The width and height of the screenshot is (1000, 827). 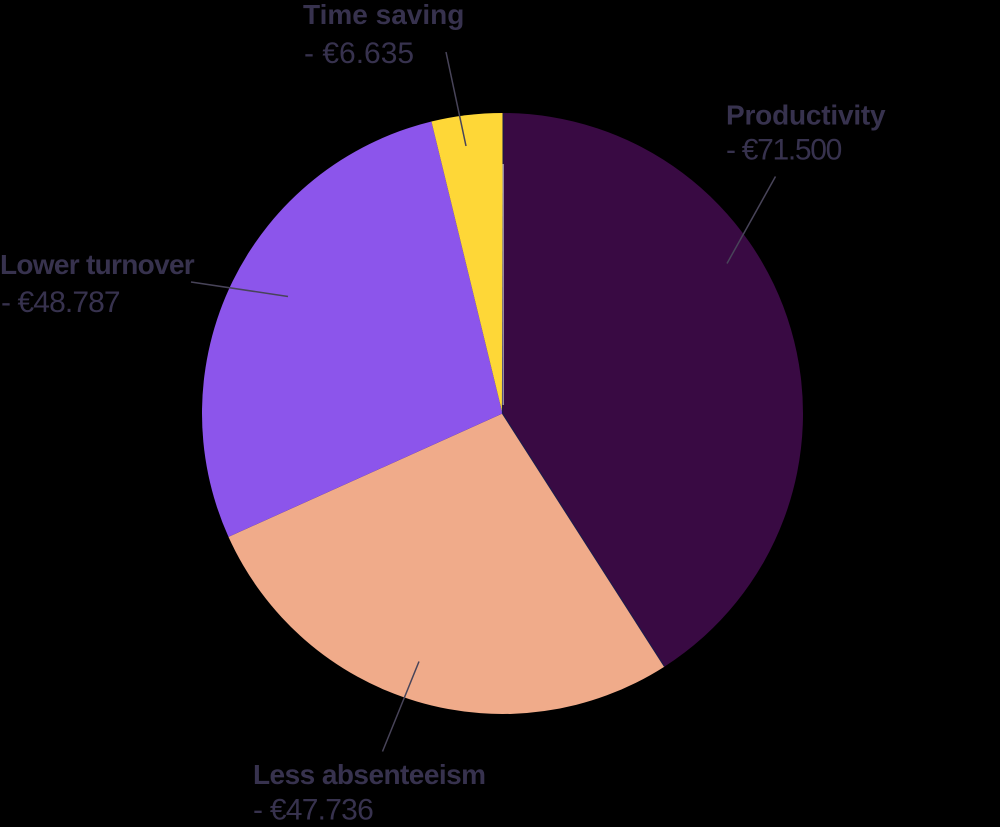 What do you see at coordinates (60, 302) in the screenshot?
I see `svg-text: - €48.787` at bounding box center [60, 302].